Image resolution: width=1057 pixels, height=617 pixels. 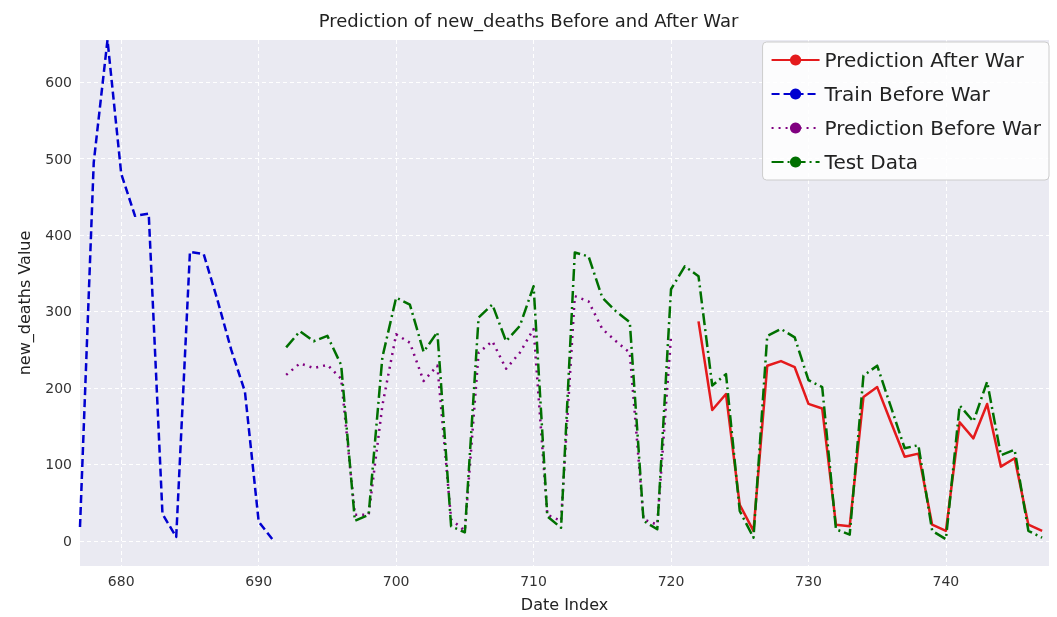 What do you see at coordinates (24, 303) in the screenshot?
I see `y-axis-title: new_deaths Value` at bounding box center [24, 303].